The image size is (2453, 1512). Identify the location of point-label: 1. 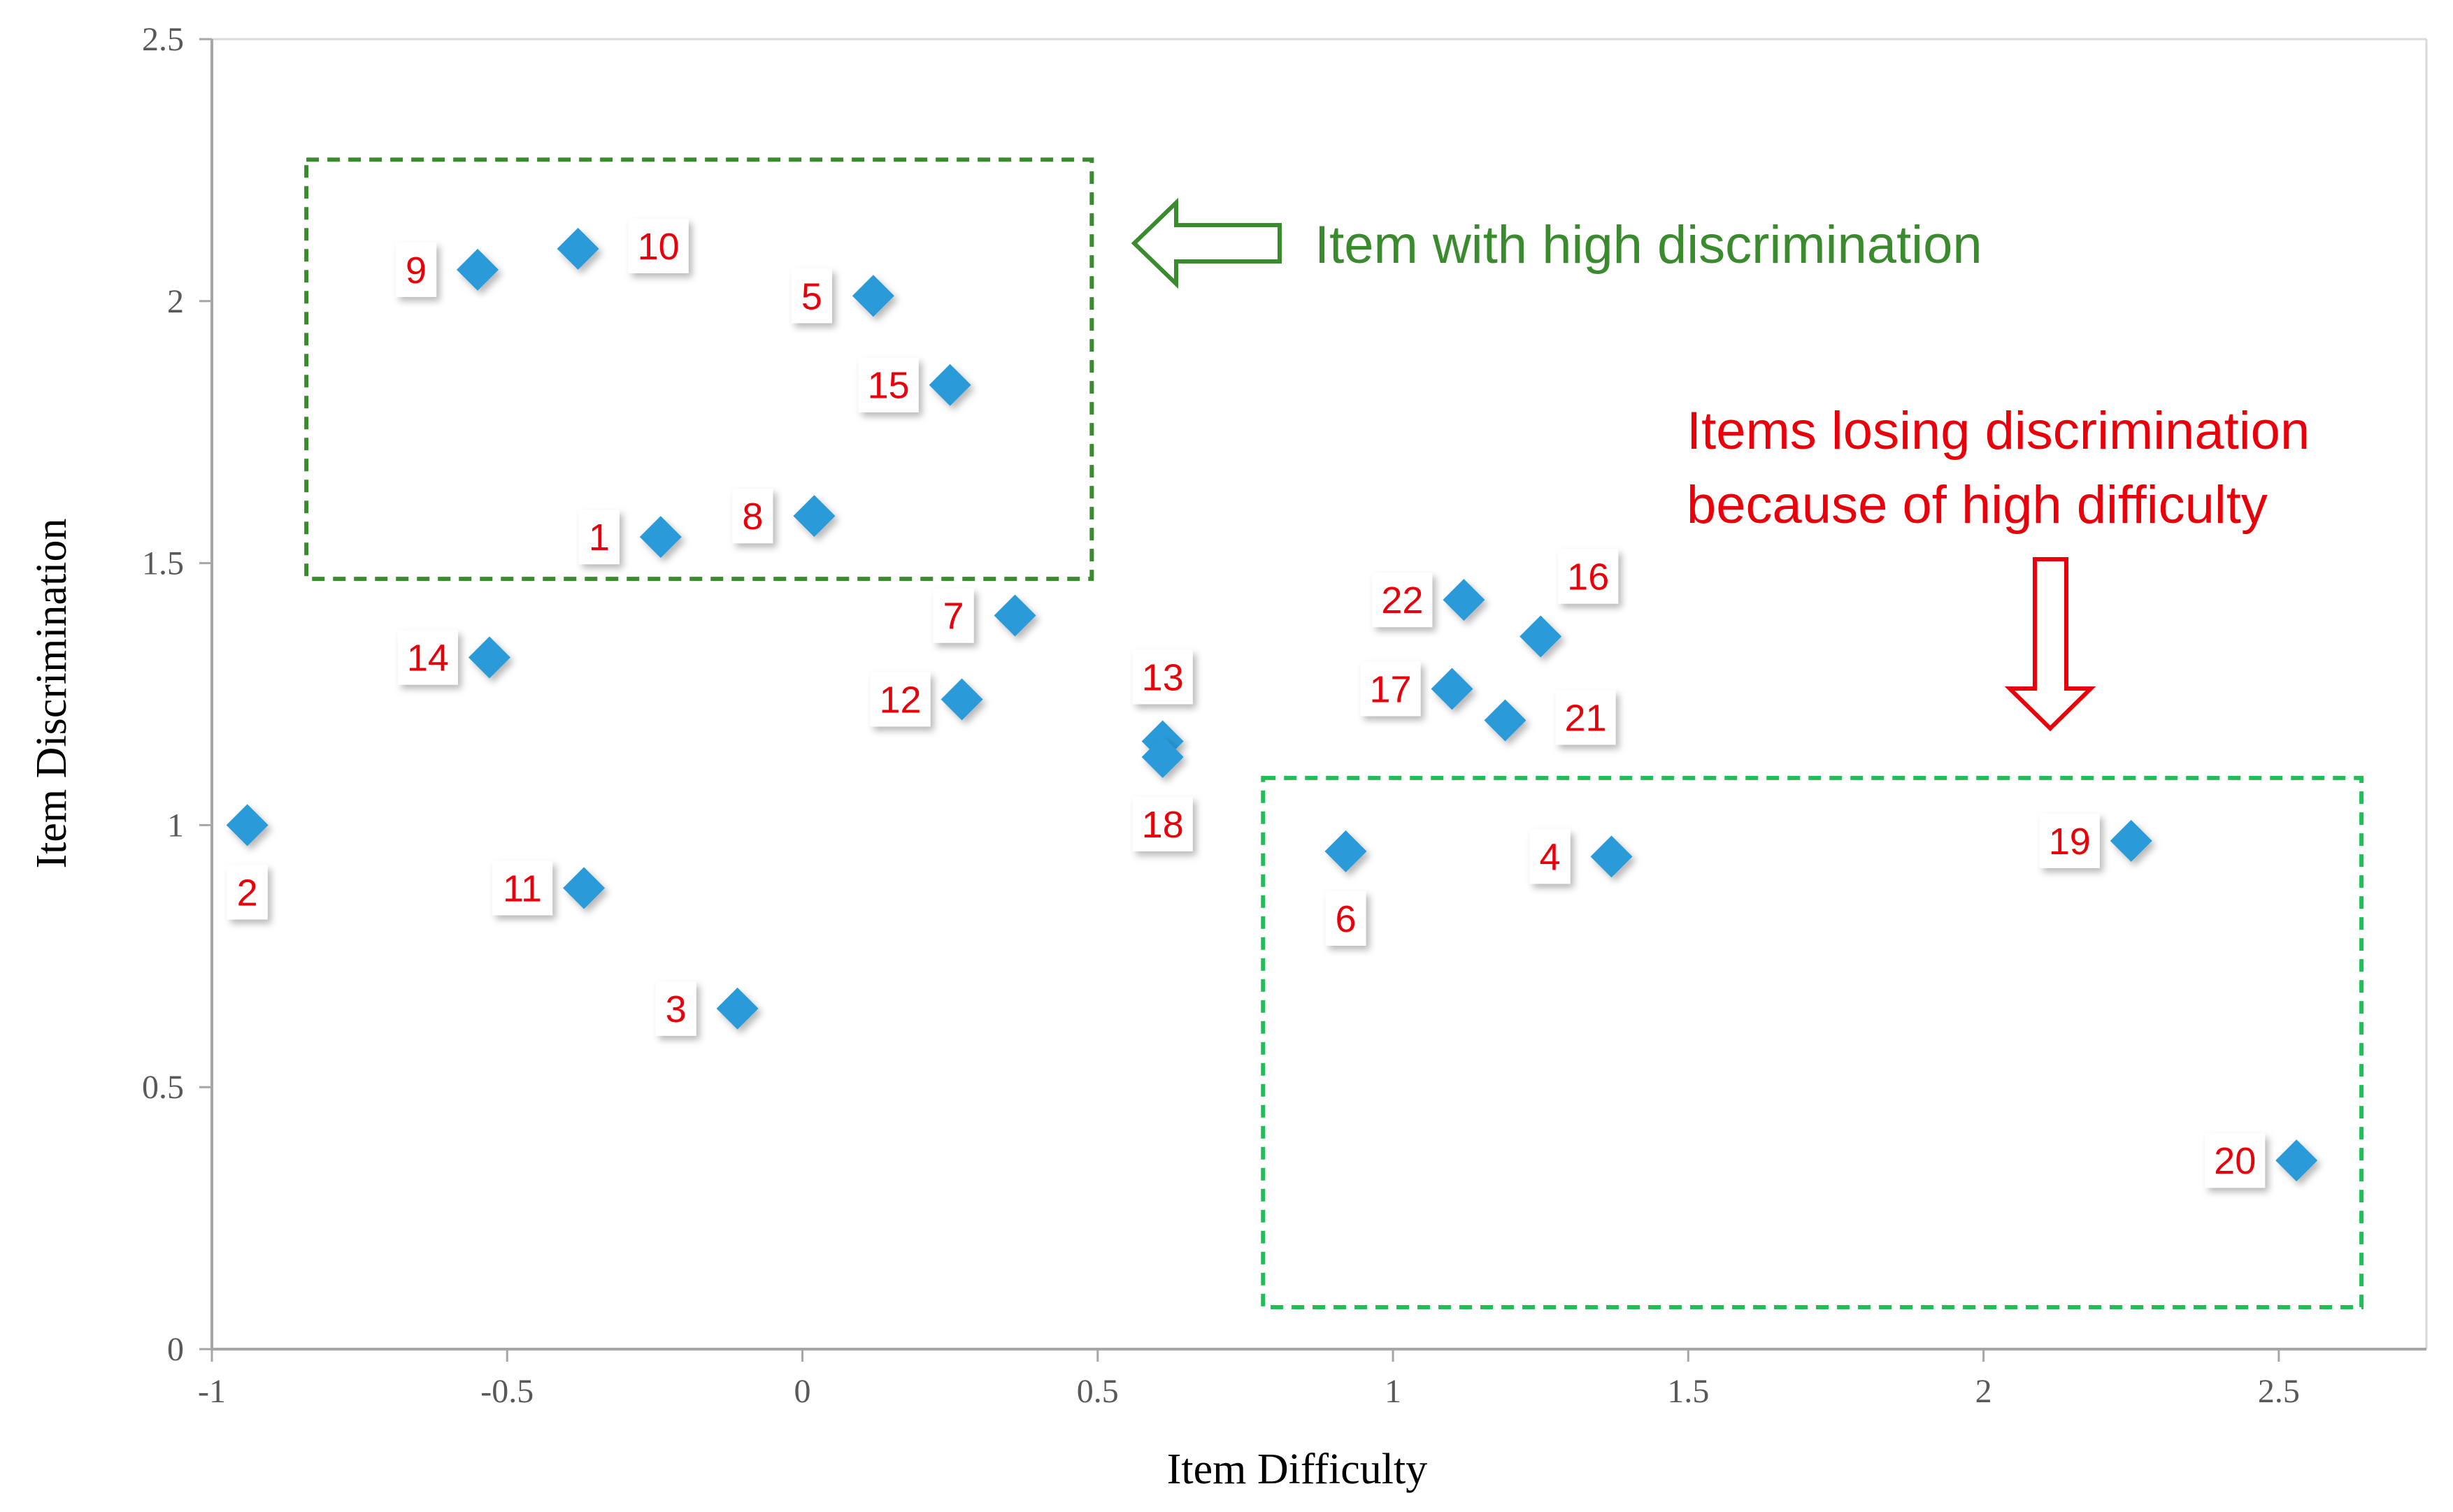
(599, 538).